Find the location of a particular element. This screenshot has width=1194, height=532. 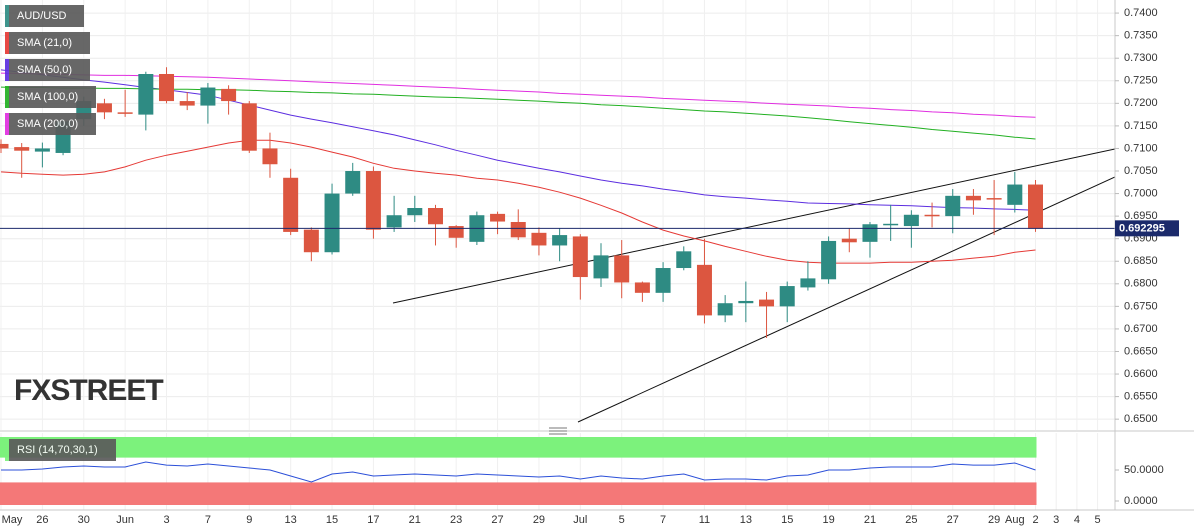

series-line is located at coordinates (518, 472).